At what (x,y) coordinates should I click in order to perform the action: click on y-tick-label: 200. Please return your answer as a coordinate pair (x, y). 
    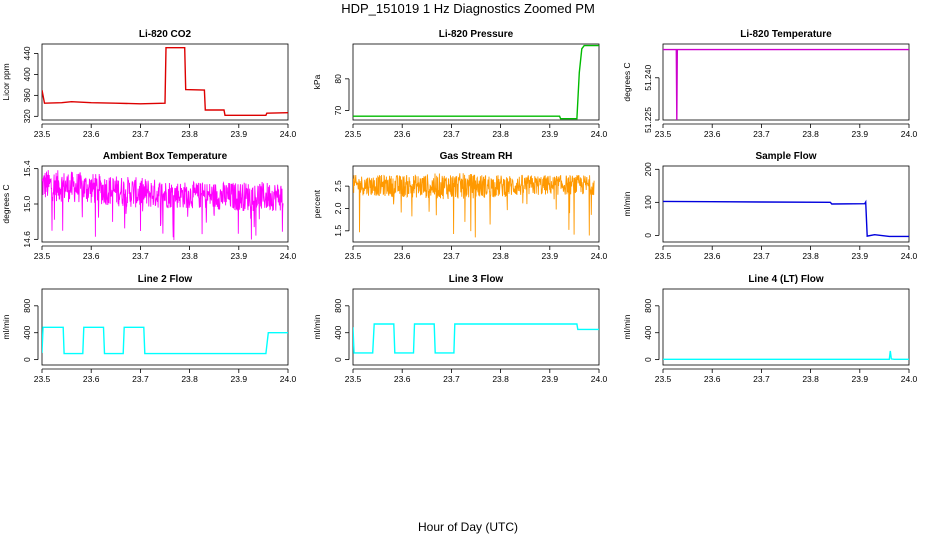
    Looking at the image, I should click on (648, 169).